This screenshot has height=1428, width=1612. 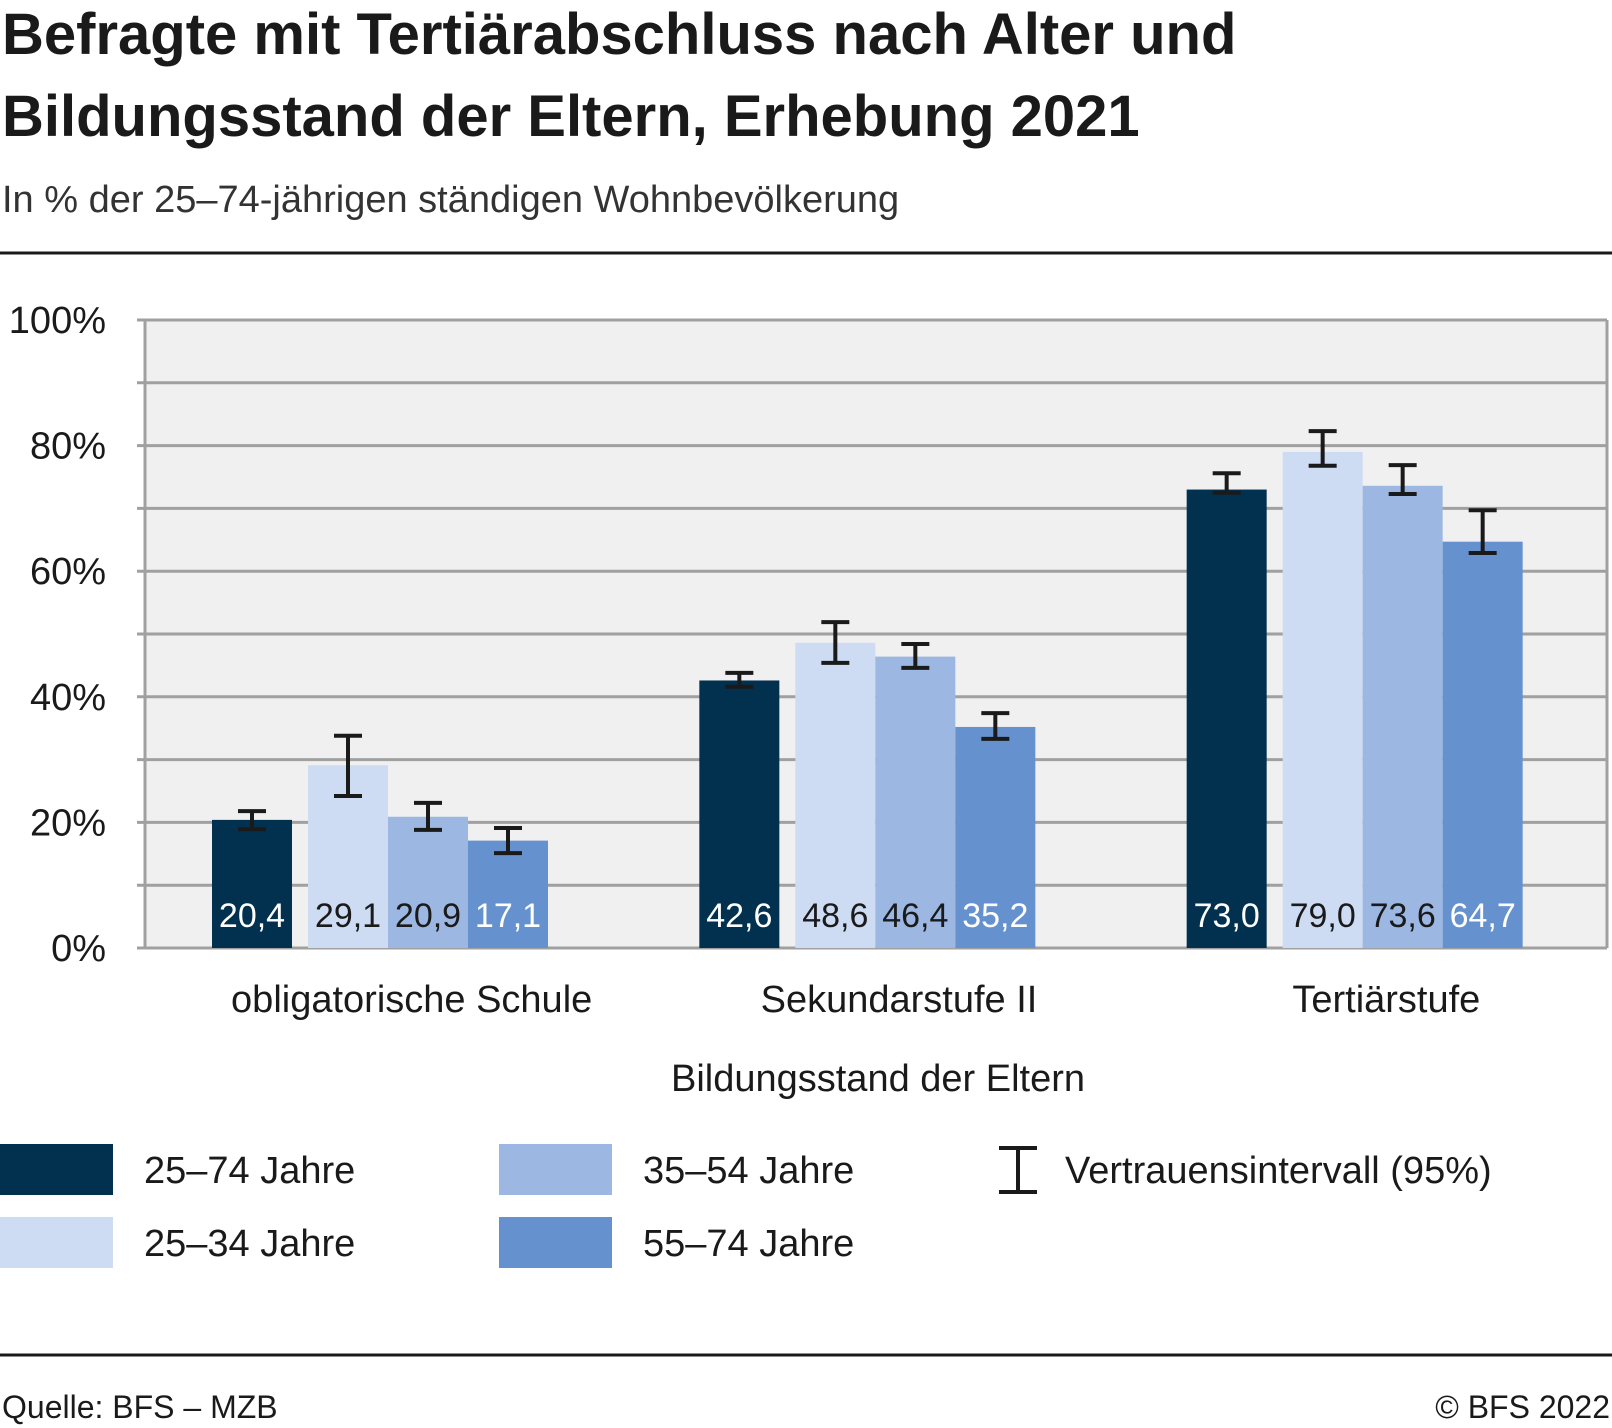 I want to click on bar-value-label: 46,4, so click(x=915, y=916).